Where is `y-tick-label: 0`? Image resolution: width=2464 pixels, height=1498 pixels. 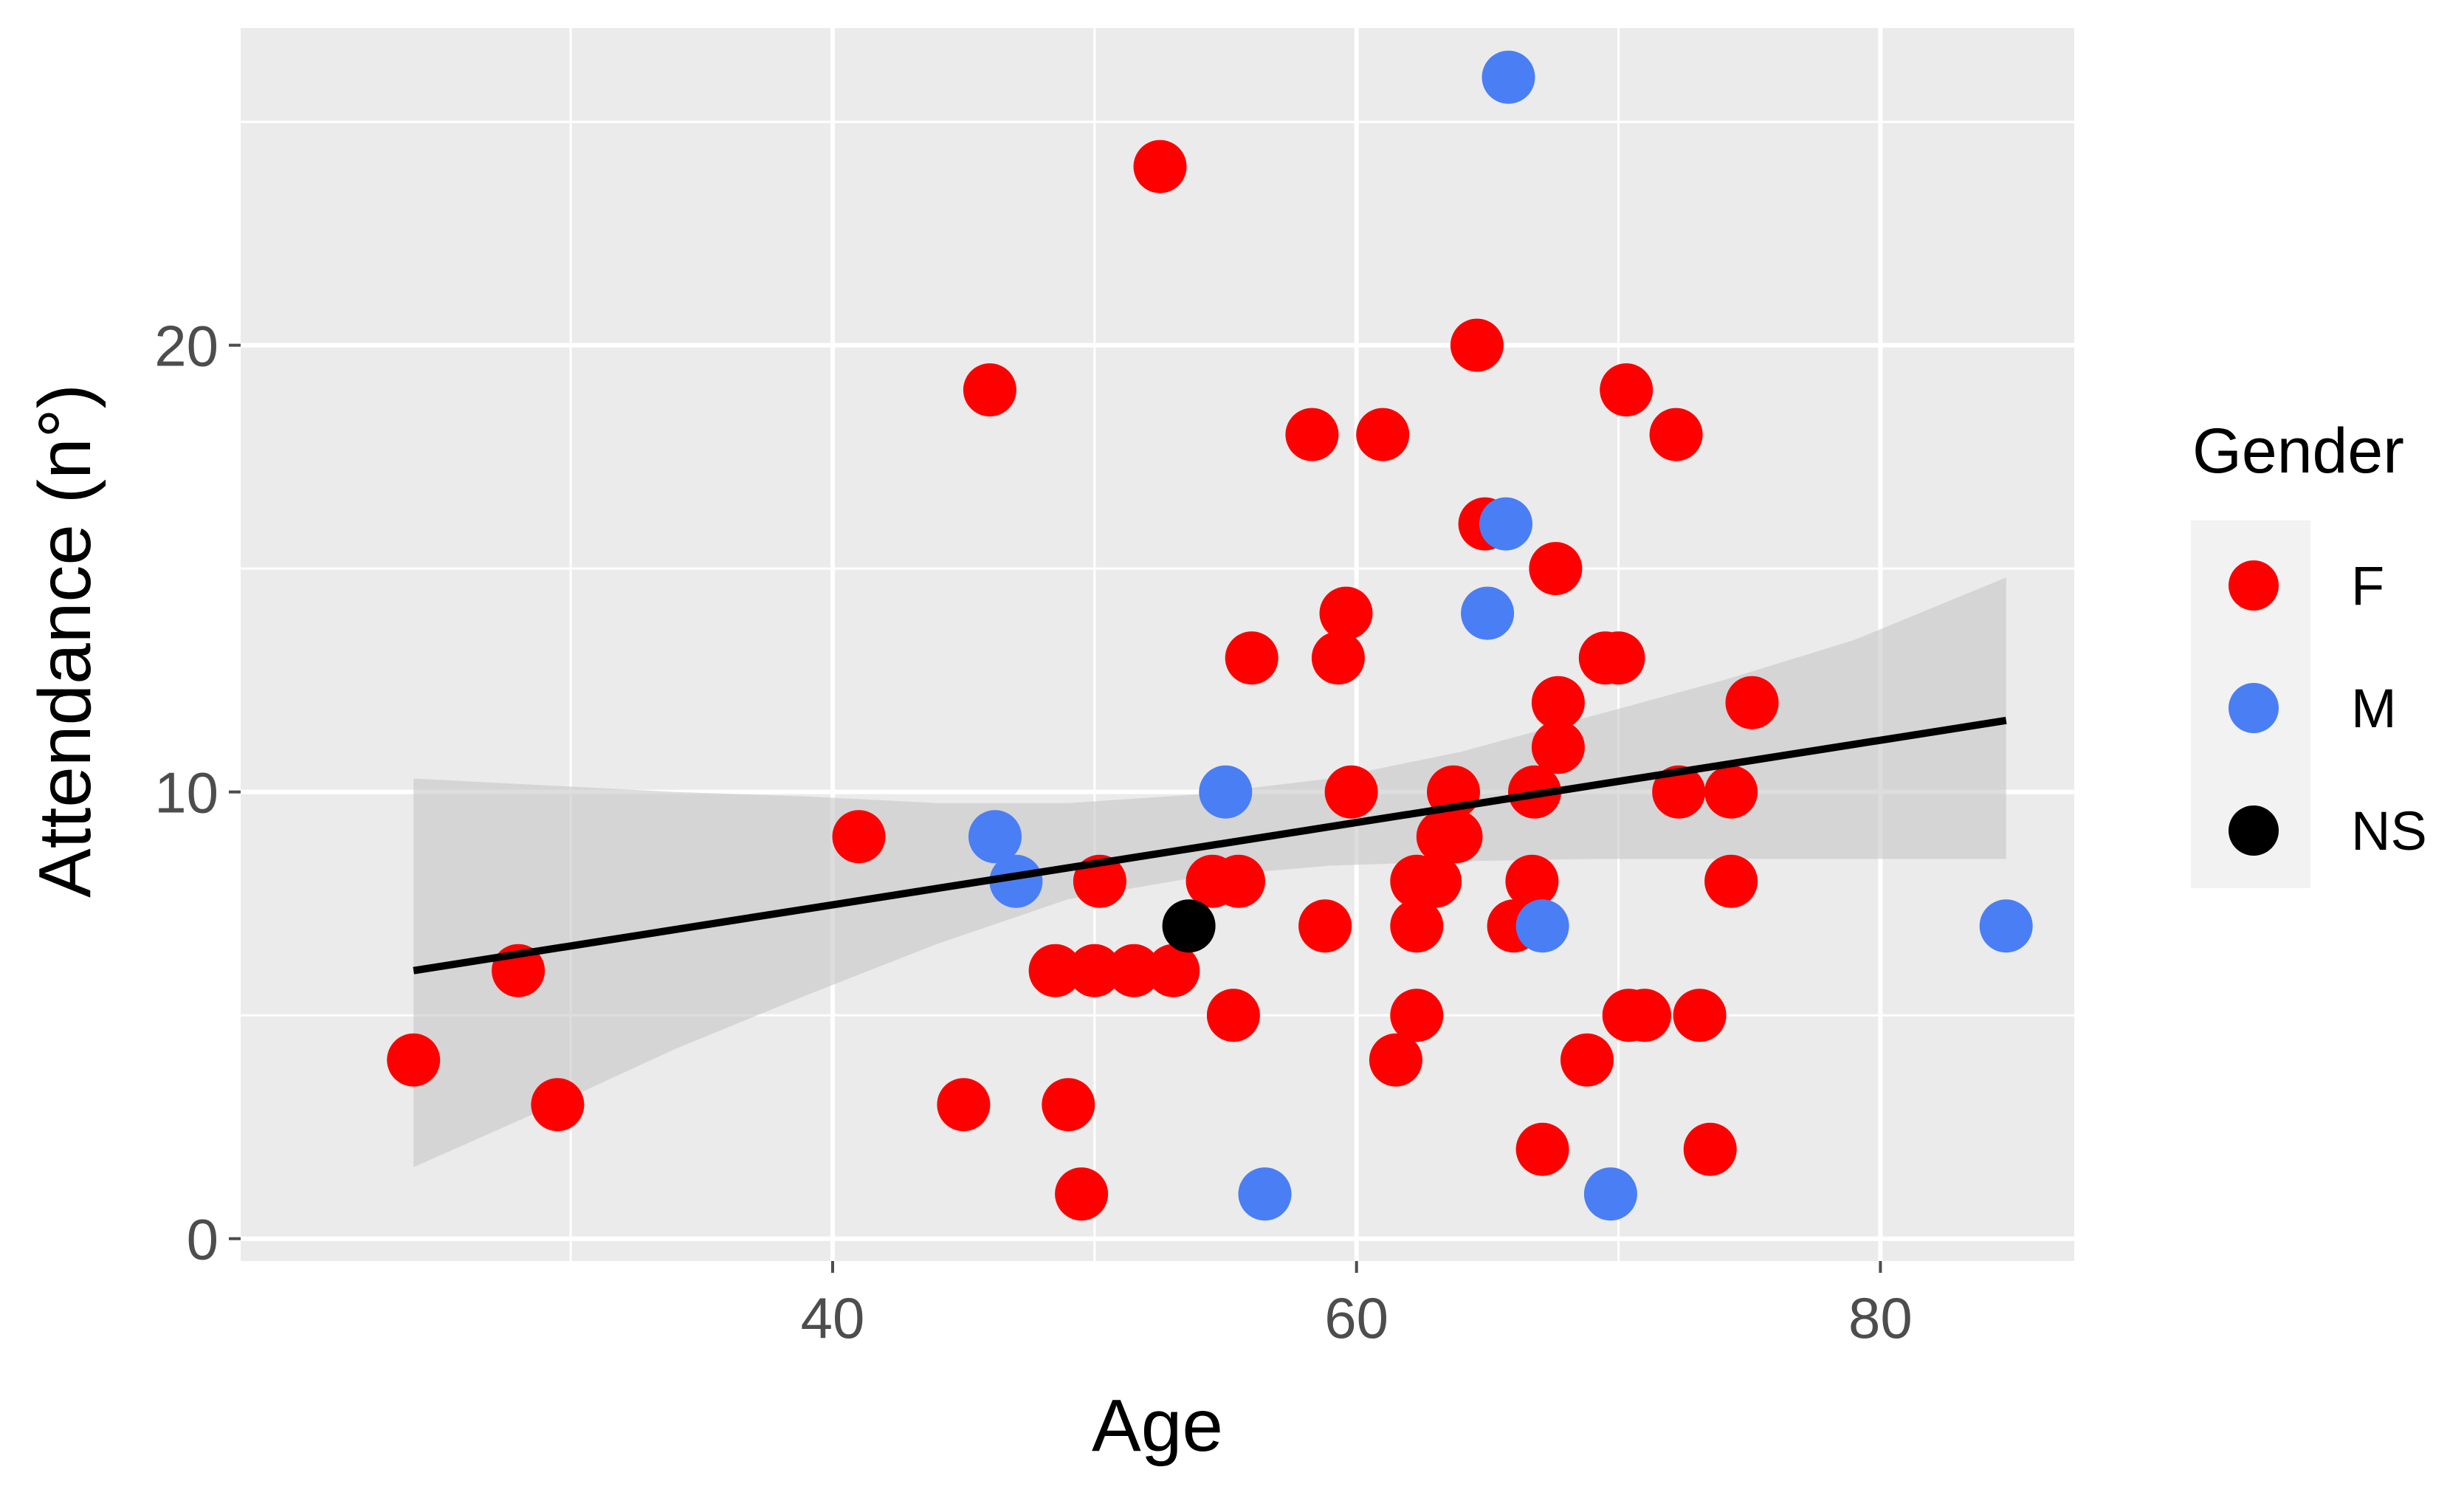 y-tick-label: 0 is located at coordinates (202, 1239).